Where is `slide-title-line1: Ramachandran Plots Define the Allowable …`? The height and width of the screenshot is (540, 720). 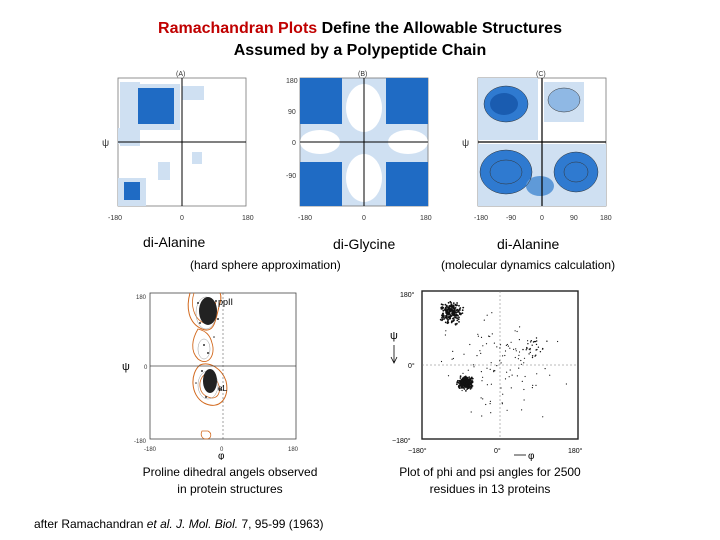
slide-title-line1: Ramachandran Plots Define the Allowable … is located at coordinates (360, 29).